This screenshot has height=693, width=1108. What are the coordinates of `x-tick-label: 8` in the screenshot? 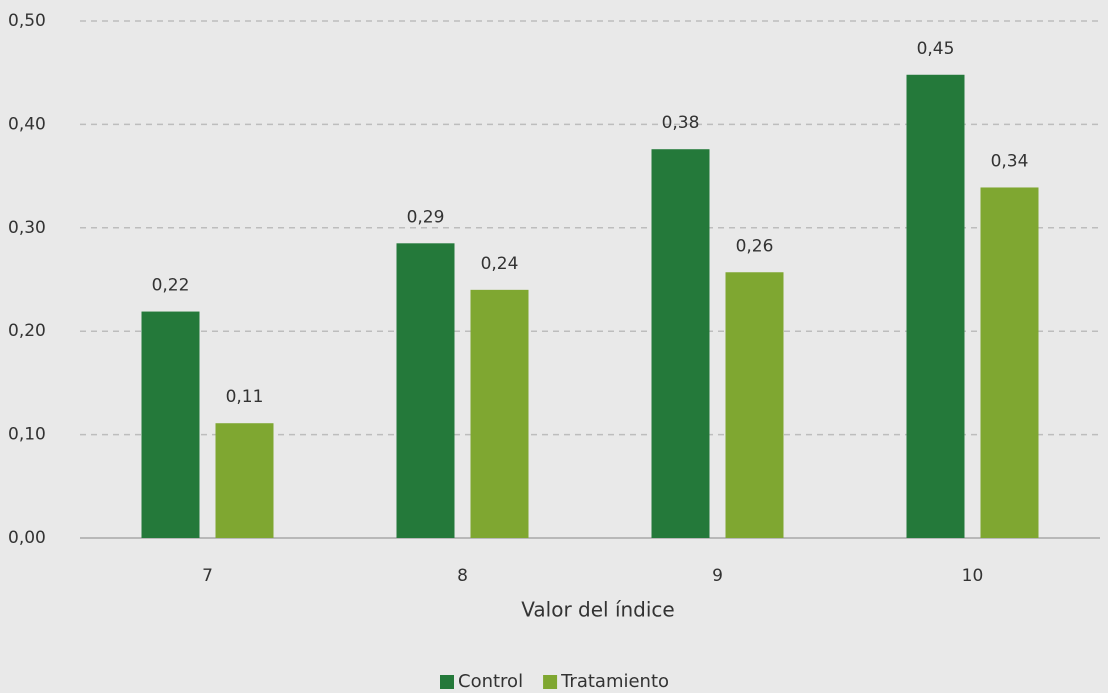 It's located at (462, 576).